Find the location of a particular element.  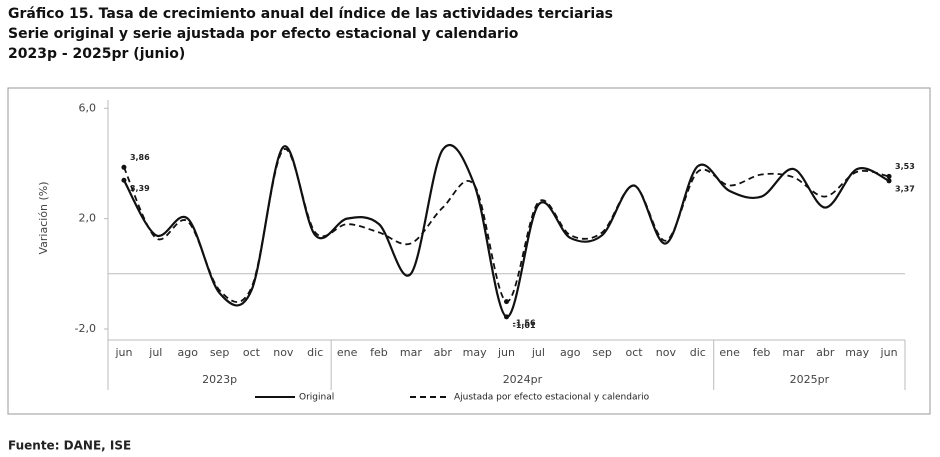

value-label: 3,39 is located at coordinates (140, 188).